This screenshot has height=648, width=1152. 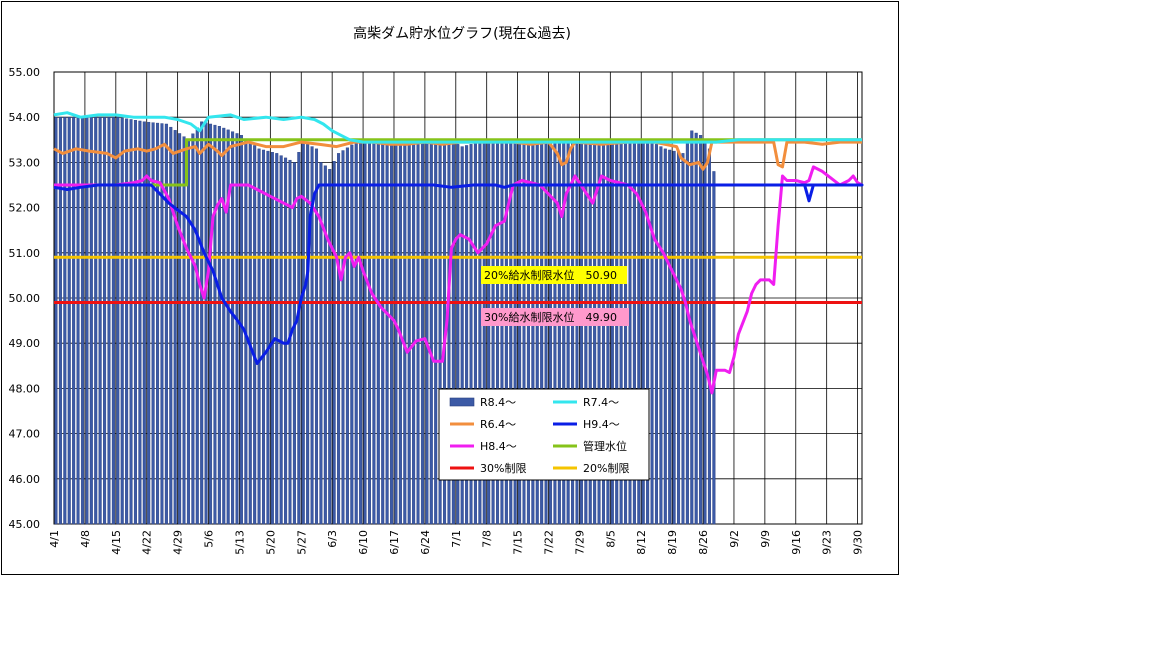 What do you see at coordinates (25, 72) in the screenshot?
I see `y-tick-label: 55.00` at bounding box center [25, 72].